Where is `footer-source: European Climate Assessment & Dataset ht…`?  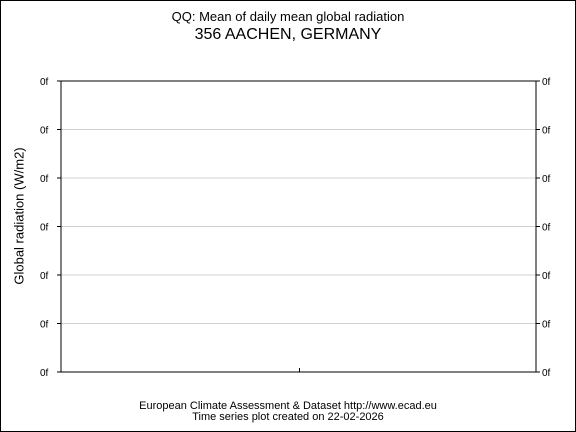 footer-source: European Climate Assessment & Dataset ht… is located at coordinates (288, 406).